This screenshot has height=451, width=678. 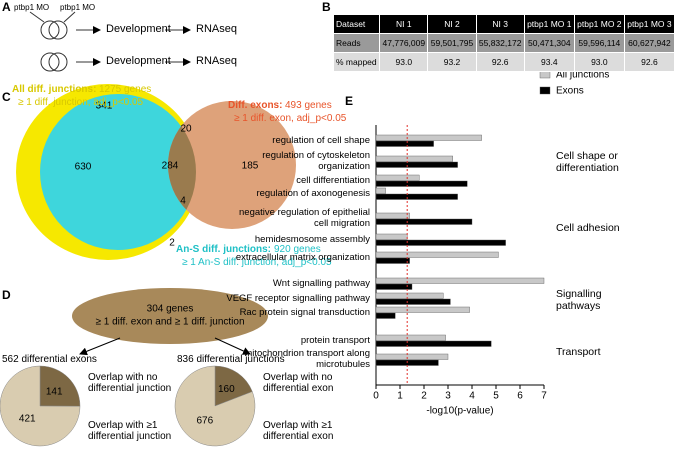 What do you see at coordinates (232, 165) in the screenshot?
I see `venn-exons` at bounding box center [232, 165].